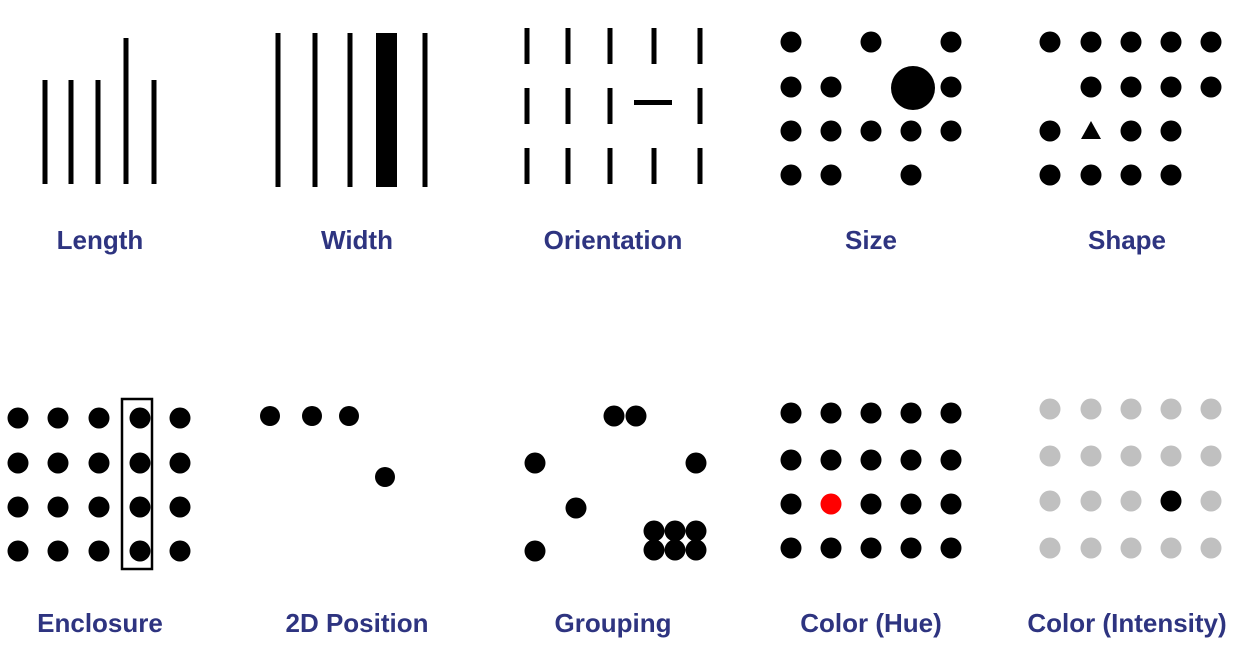 Image resolution: width=1242 pixels, height=647 pixels. What do you see at coordinates (1127, 240) in the screenshot?
I see `label-shape: Shape` at bounding box center [1127, 240].